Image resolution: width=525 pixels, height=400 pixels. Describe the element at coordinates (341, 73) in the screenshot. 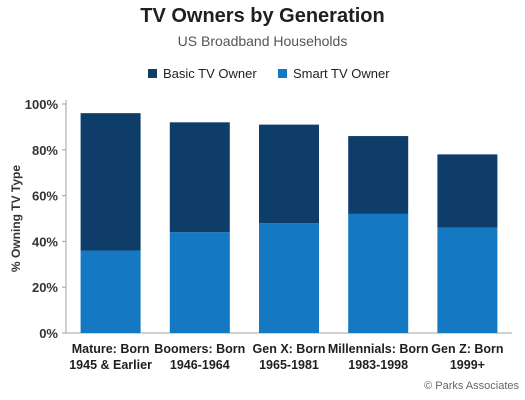

I see `legend-label: Smart TV Owner` at that location.